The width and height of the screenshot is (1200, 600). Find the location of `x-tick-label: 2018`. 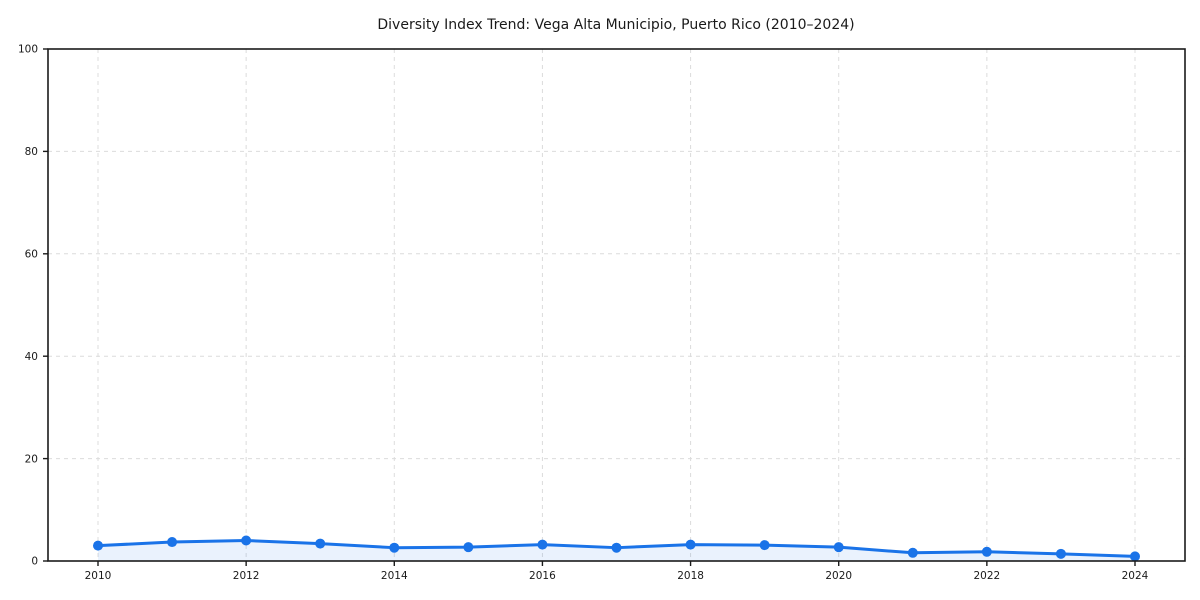

x-tick-label: 2018 is located at coordinates (690, 576).